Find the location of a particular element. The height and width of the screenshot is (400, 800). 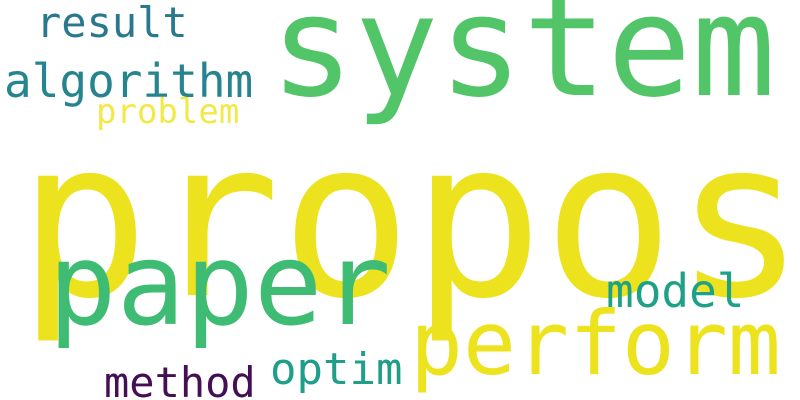

word-result: result is located at coordinates (112, 23).